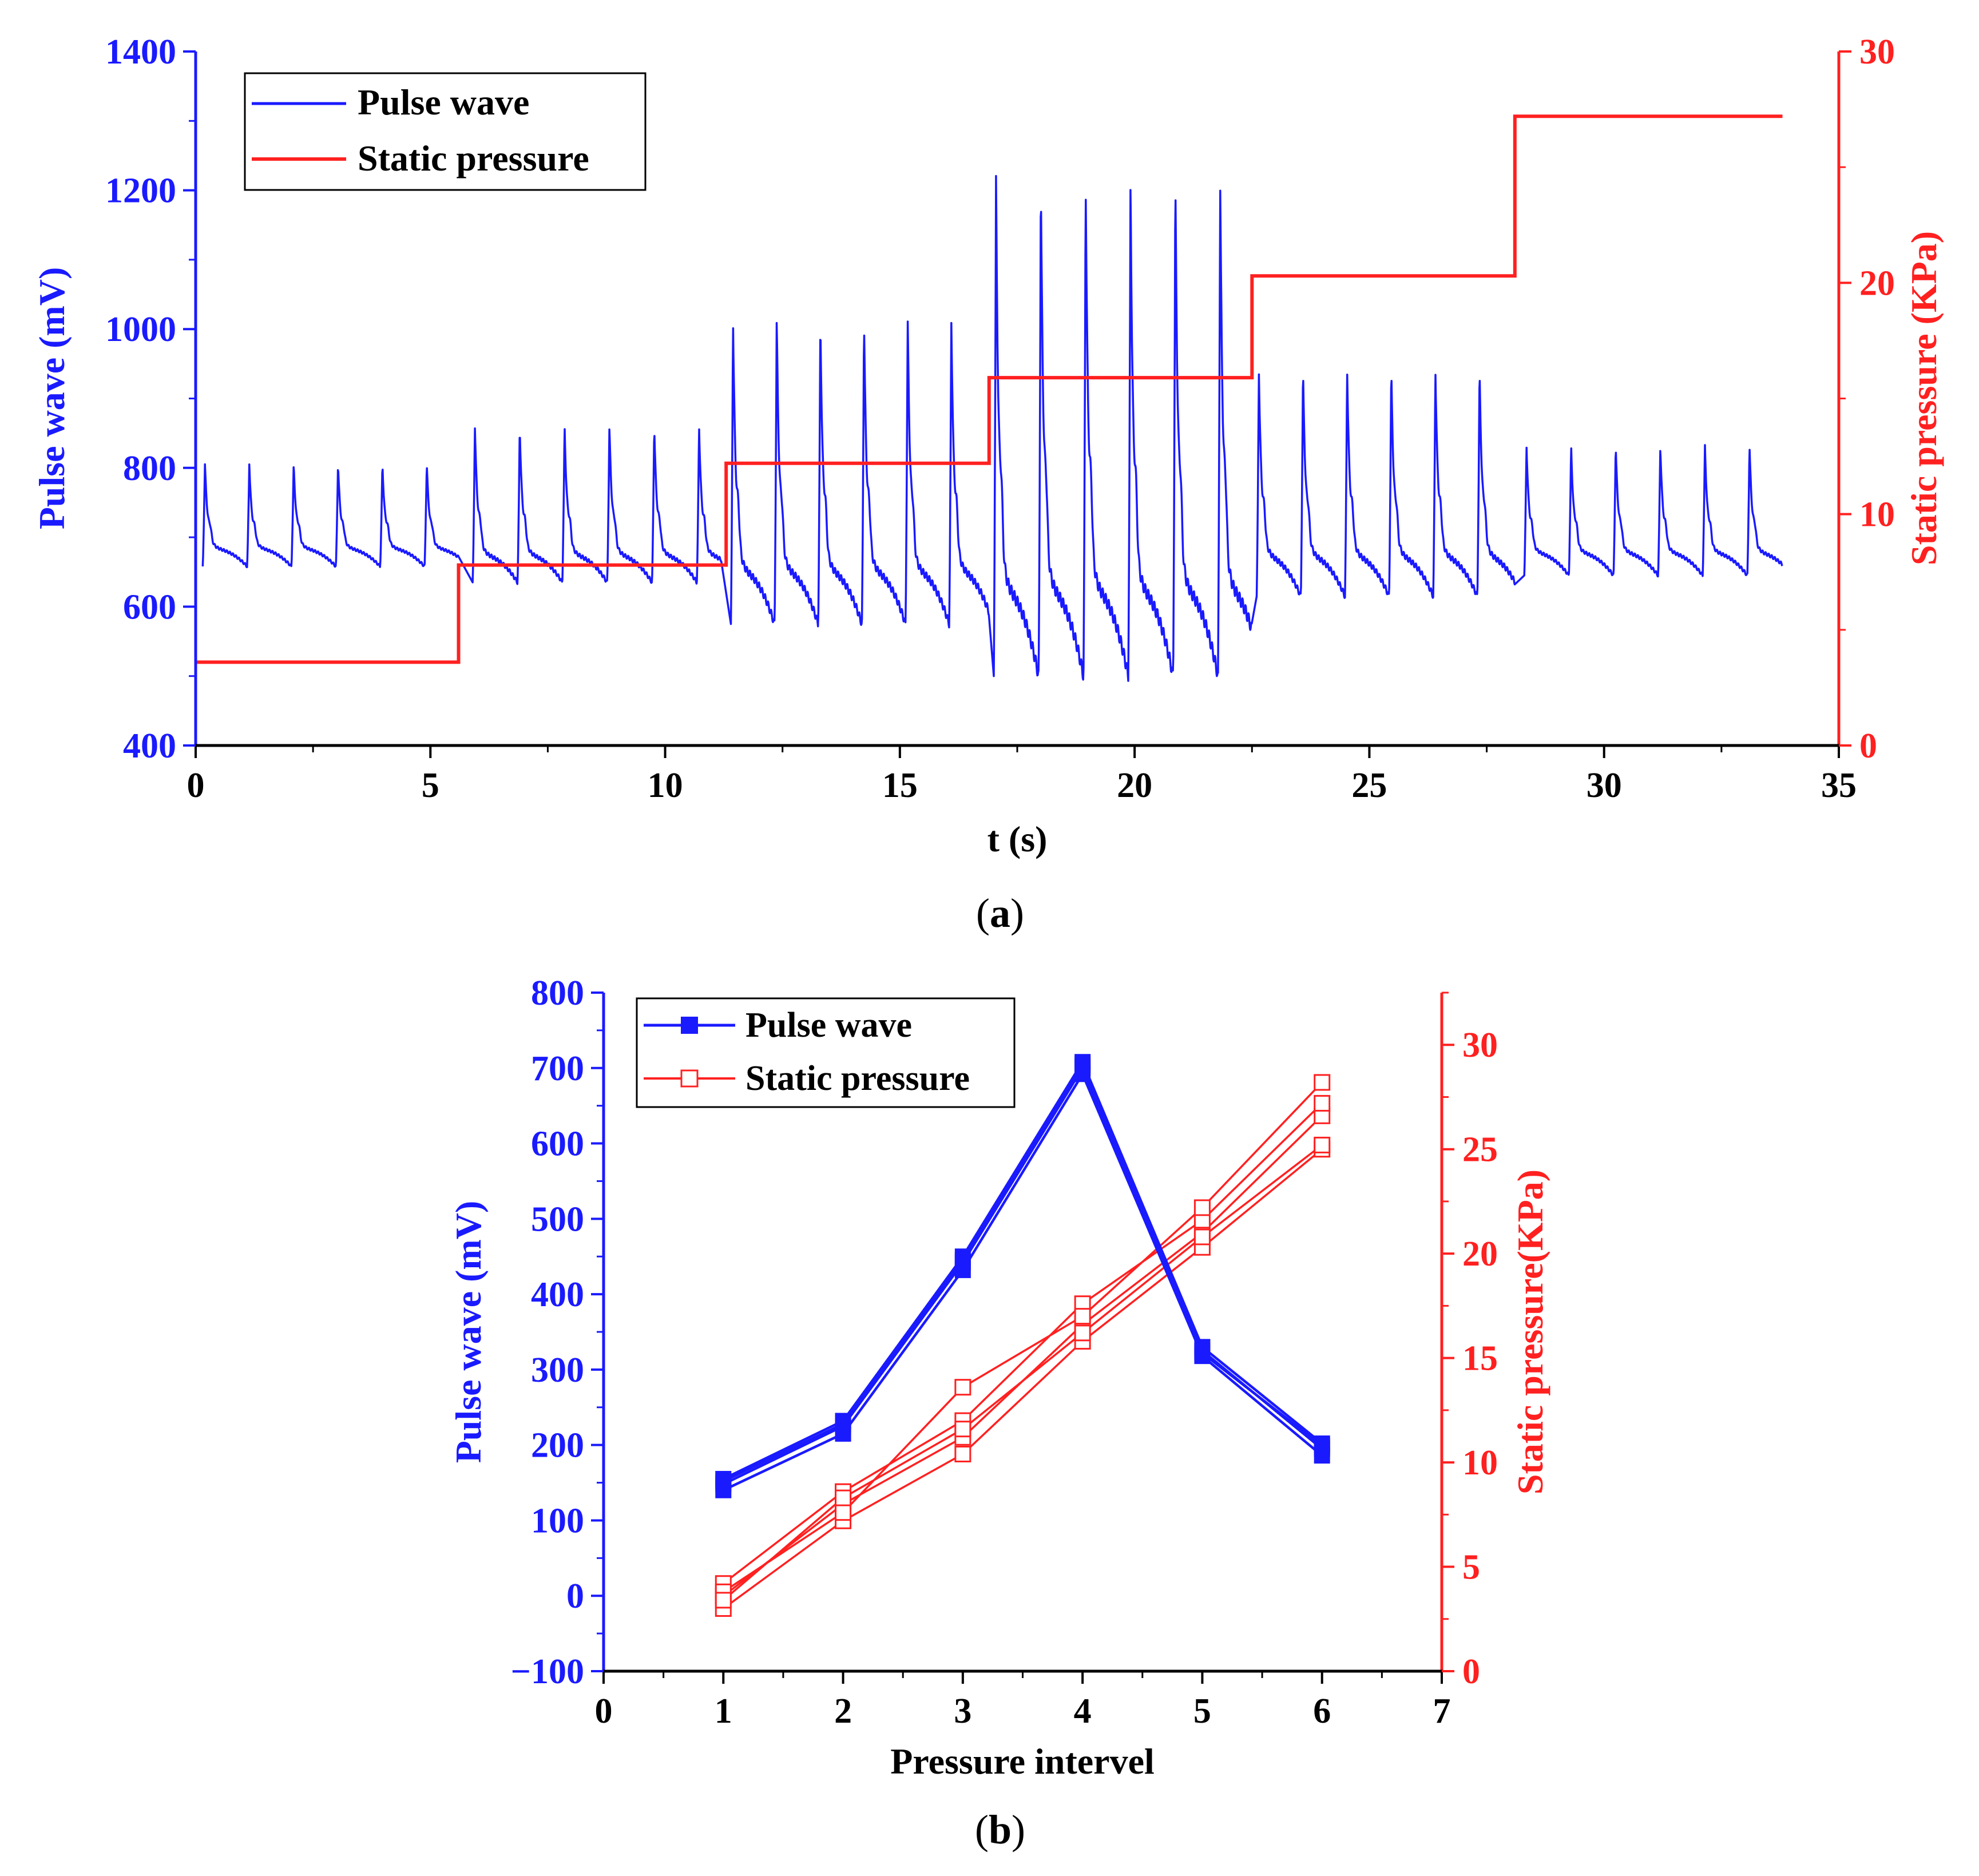 The width and height of the screenshot is (1979, 1876). Describe the element at coordinates (963, 1711) in the screenshot. I see `chart-b-x-tick-label: 3` at that location.